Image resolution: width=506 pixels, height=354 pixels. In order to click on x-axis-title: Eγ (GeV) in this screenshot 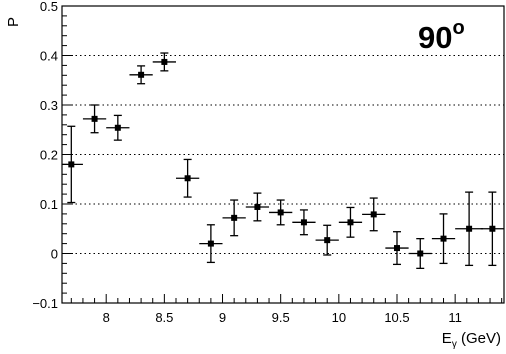, I will do `click(471, 340)`.